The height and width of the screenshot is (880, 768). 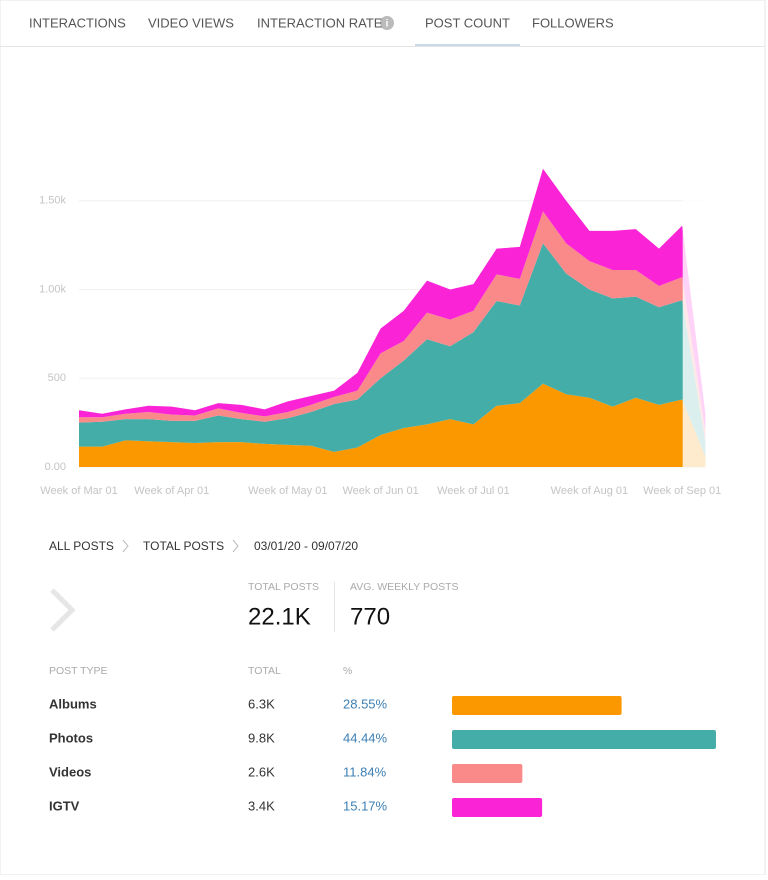 What do you see at coordinates (370, 616) in the screenshot?
I see `summary-value: 770` at bounding box center [370, 616].